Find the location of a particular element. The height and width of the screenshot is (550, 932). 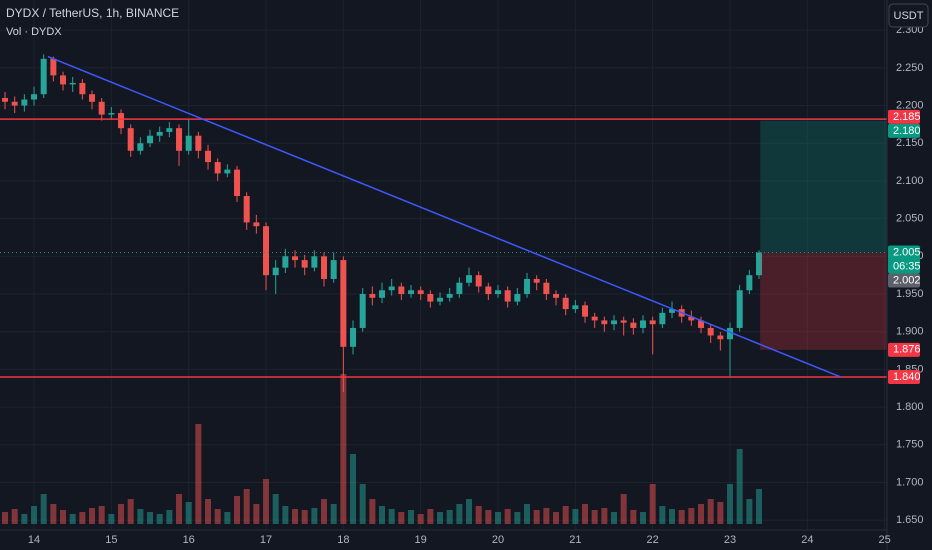

x-tick-label: 16 is located at coordinates (189, 540).